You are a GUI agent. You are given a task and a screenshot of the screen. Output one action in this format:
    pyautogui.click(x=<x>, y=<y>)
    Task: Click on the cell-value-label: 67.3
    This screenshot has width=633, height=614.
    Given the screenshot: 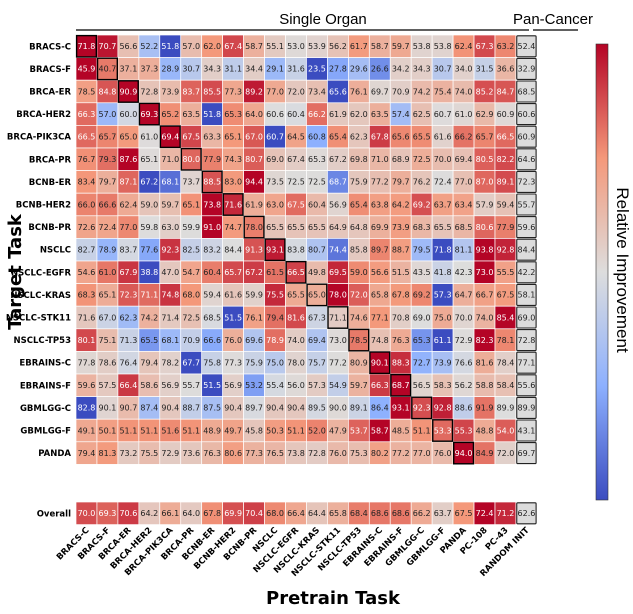 What is the action you would take?
    pyautogui.click(x=485, y=46)
    